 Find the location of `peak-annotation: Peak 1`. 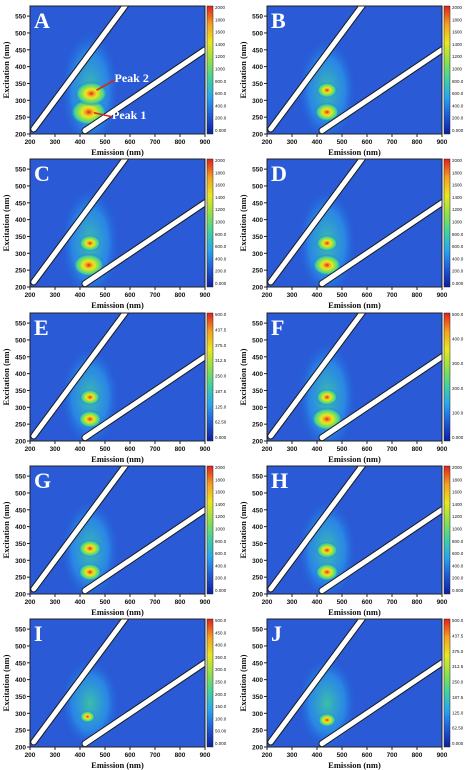

peak-annotation: Peak 1 is located at coordinates (129, 115).